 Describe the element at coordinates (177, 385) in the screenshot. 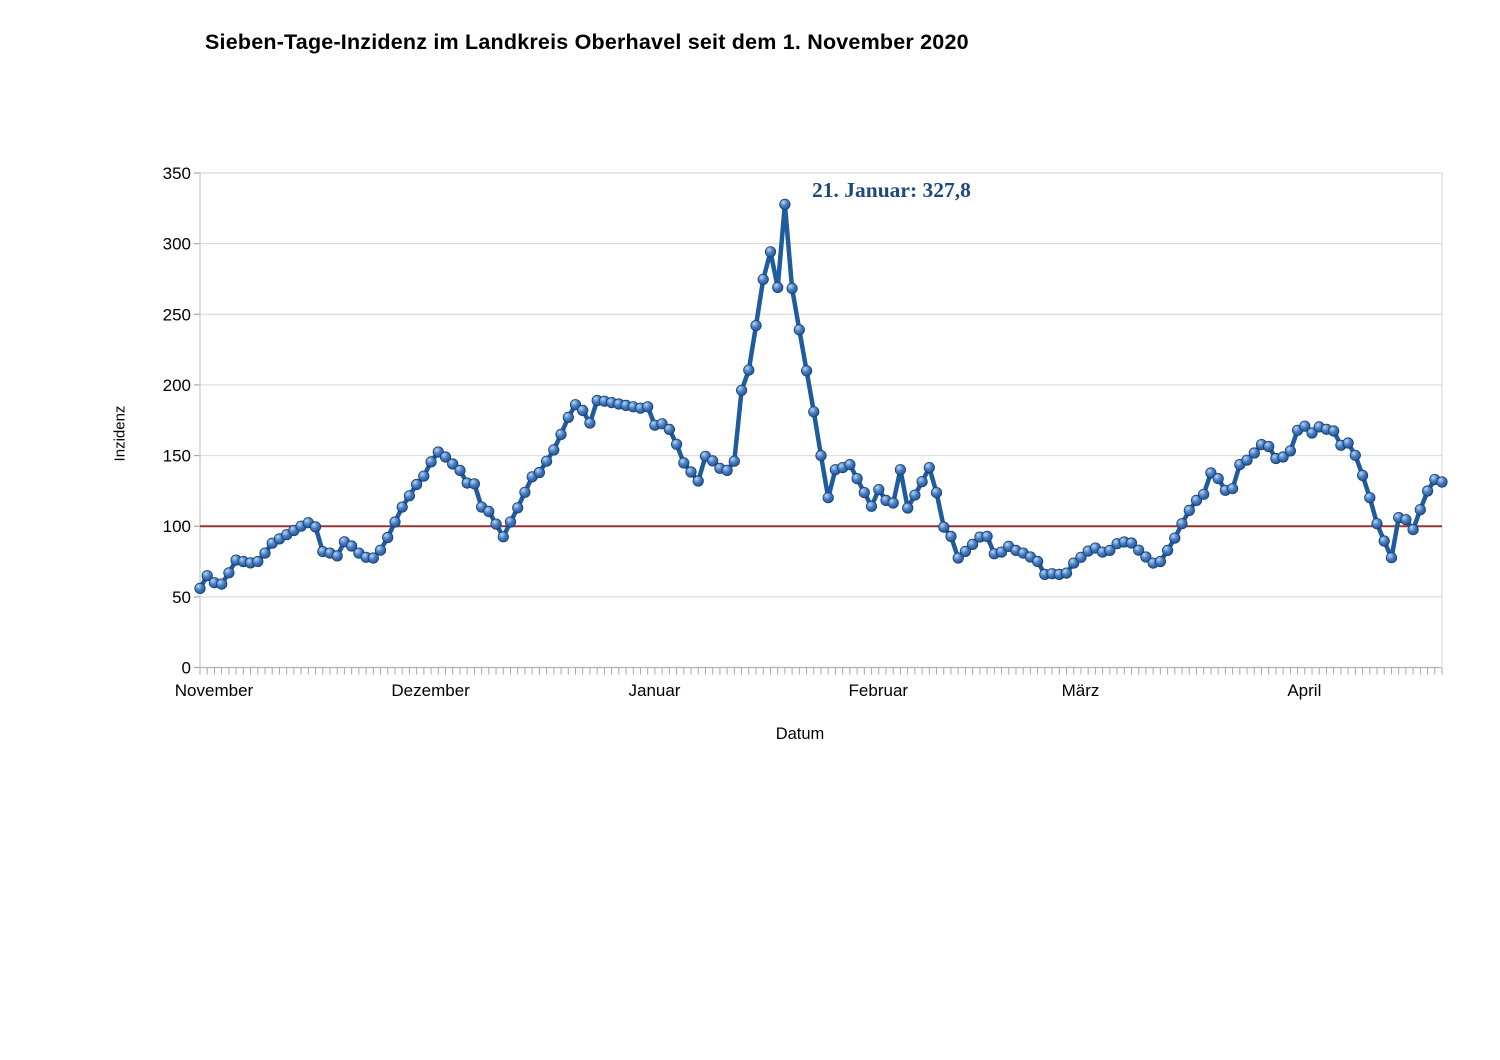

I see `y-tick-label: 200` at that location.